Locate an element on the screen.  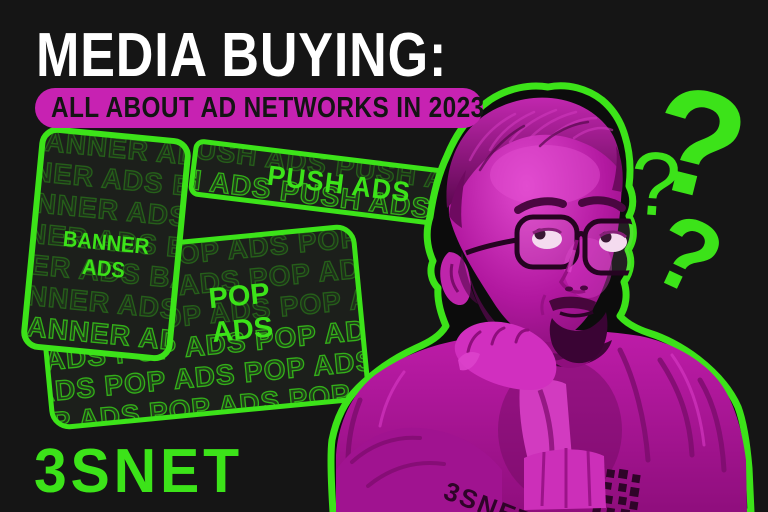
page-title: MEDIA BUYING: is located at coordinates (242, 55).